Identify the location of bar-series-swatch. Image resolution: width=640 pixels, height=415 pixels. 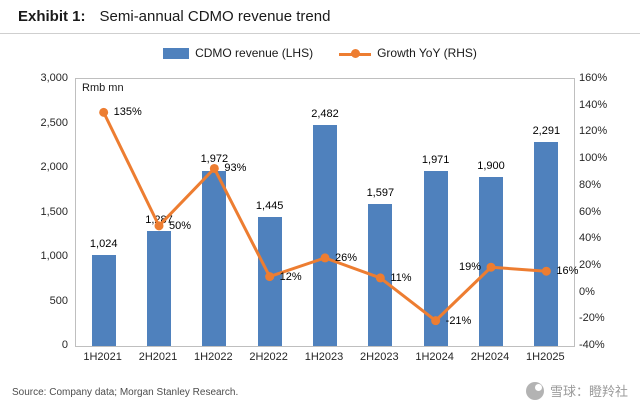
(176, 53).